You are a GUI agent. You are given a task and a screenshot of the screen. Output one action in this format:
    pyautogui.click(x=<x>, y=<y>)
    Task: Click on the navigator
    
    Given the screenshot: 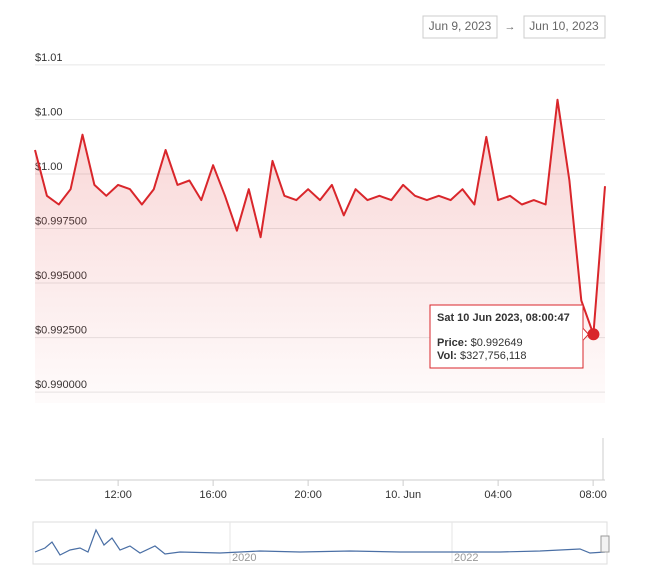 What is the action you would take?
    pyautogui.click(x=320, y=543)
    